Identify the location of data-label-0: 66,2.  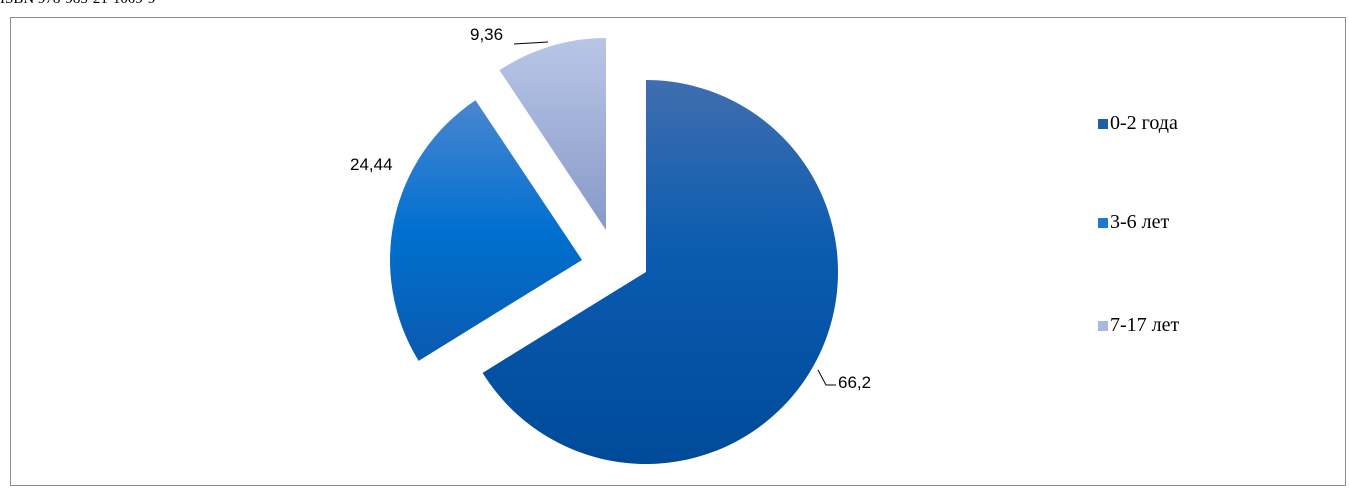
(854, 382).